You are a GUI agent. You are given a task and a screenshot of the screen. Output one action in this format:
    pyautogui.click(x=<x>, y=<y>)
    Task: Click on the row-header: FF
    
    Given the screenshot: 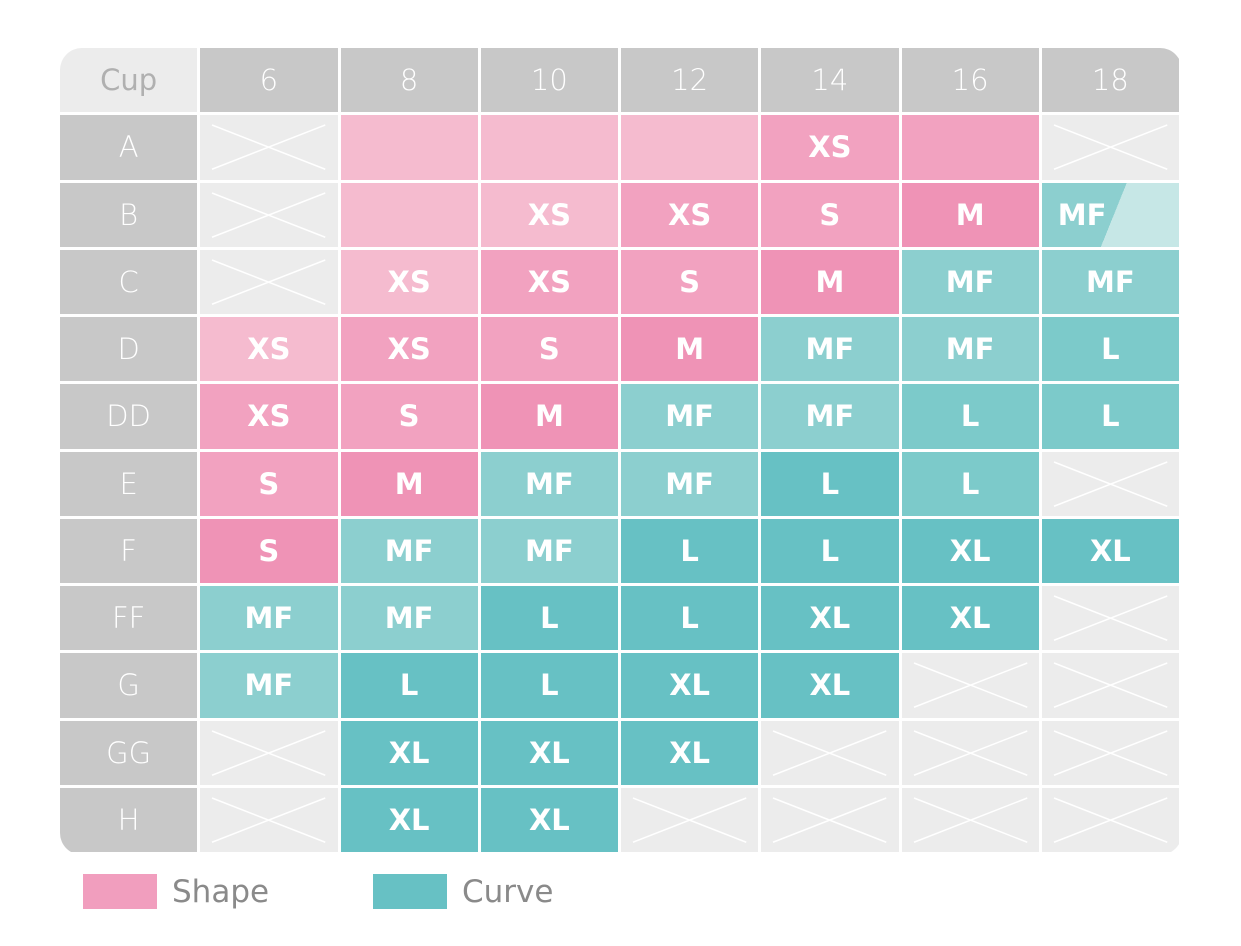 What is the action you would take?
    pyautogui.click(x=129, y=618)
    